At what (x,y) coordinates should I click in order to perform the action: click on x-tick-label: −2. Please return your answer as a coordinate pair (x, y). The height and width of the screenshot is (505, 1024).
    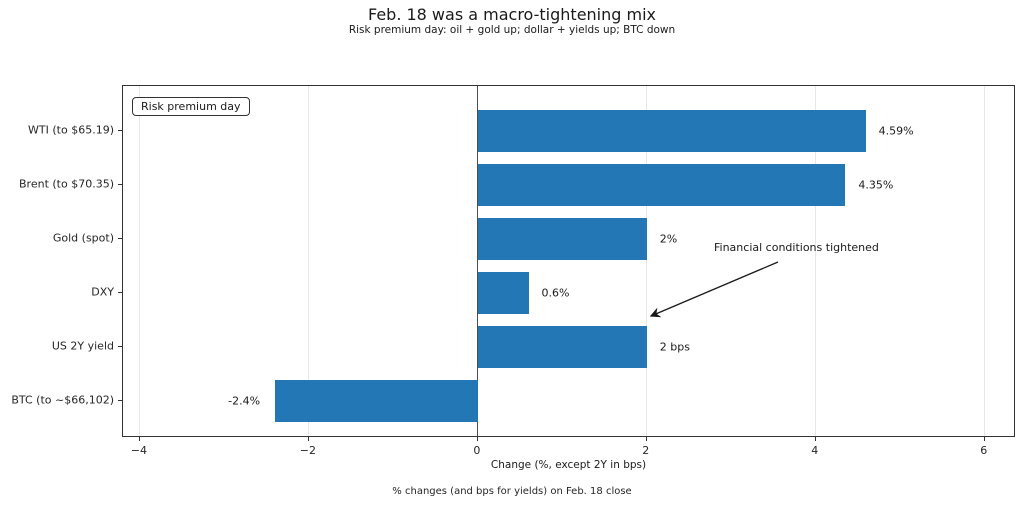
    Looking at the image, I should click on (307, 450).